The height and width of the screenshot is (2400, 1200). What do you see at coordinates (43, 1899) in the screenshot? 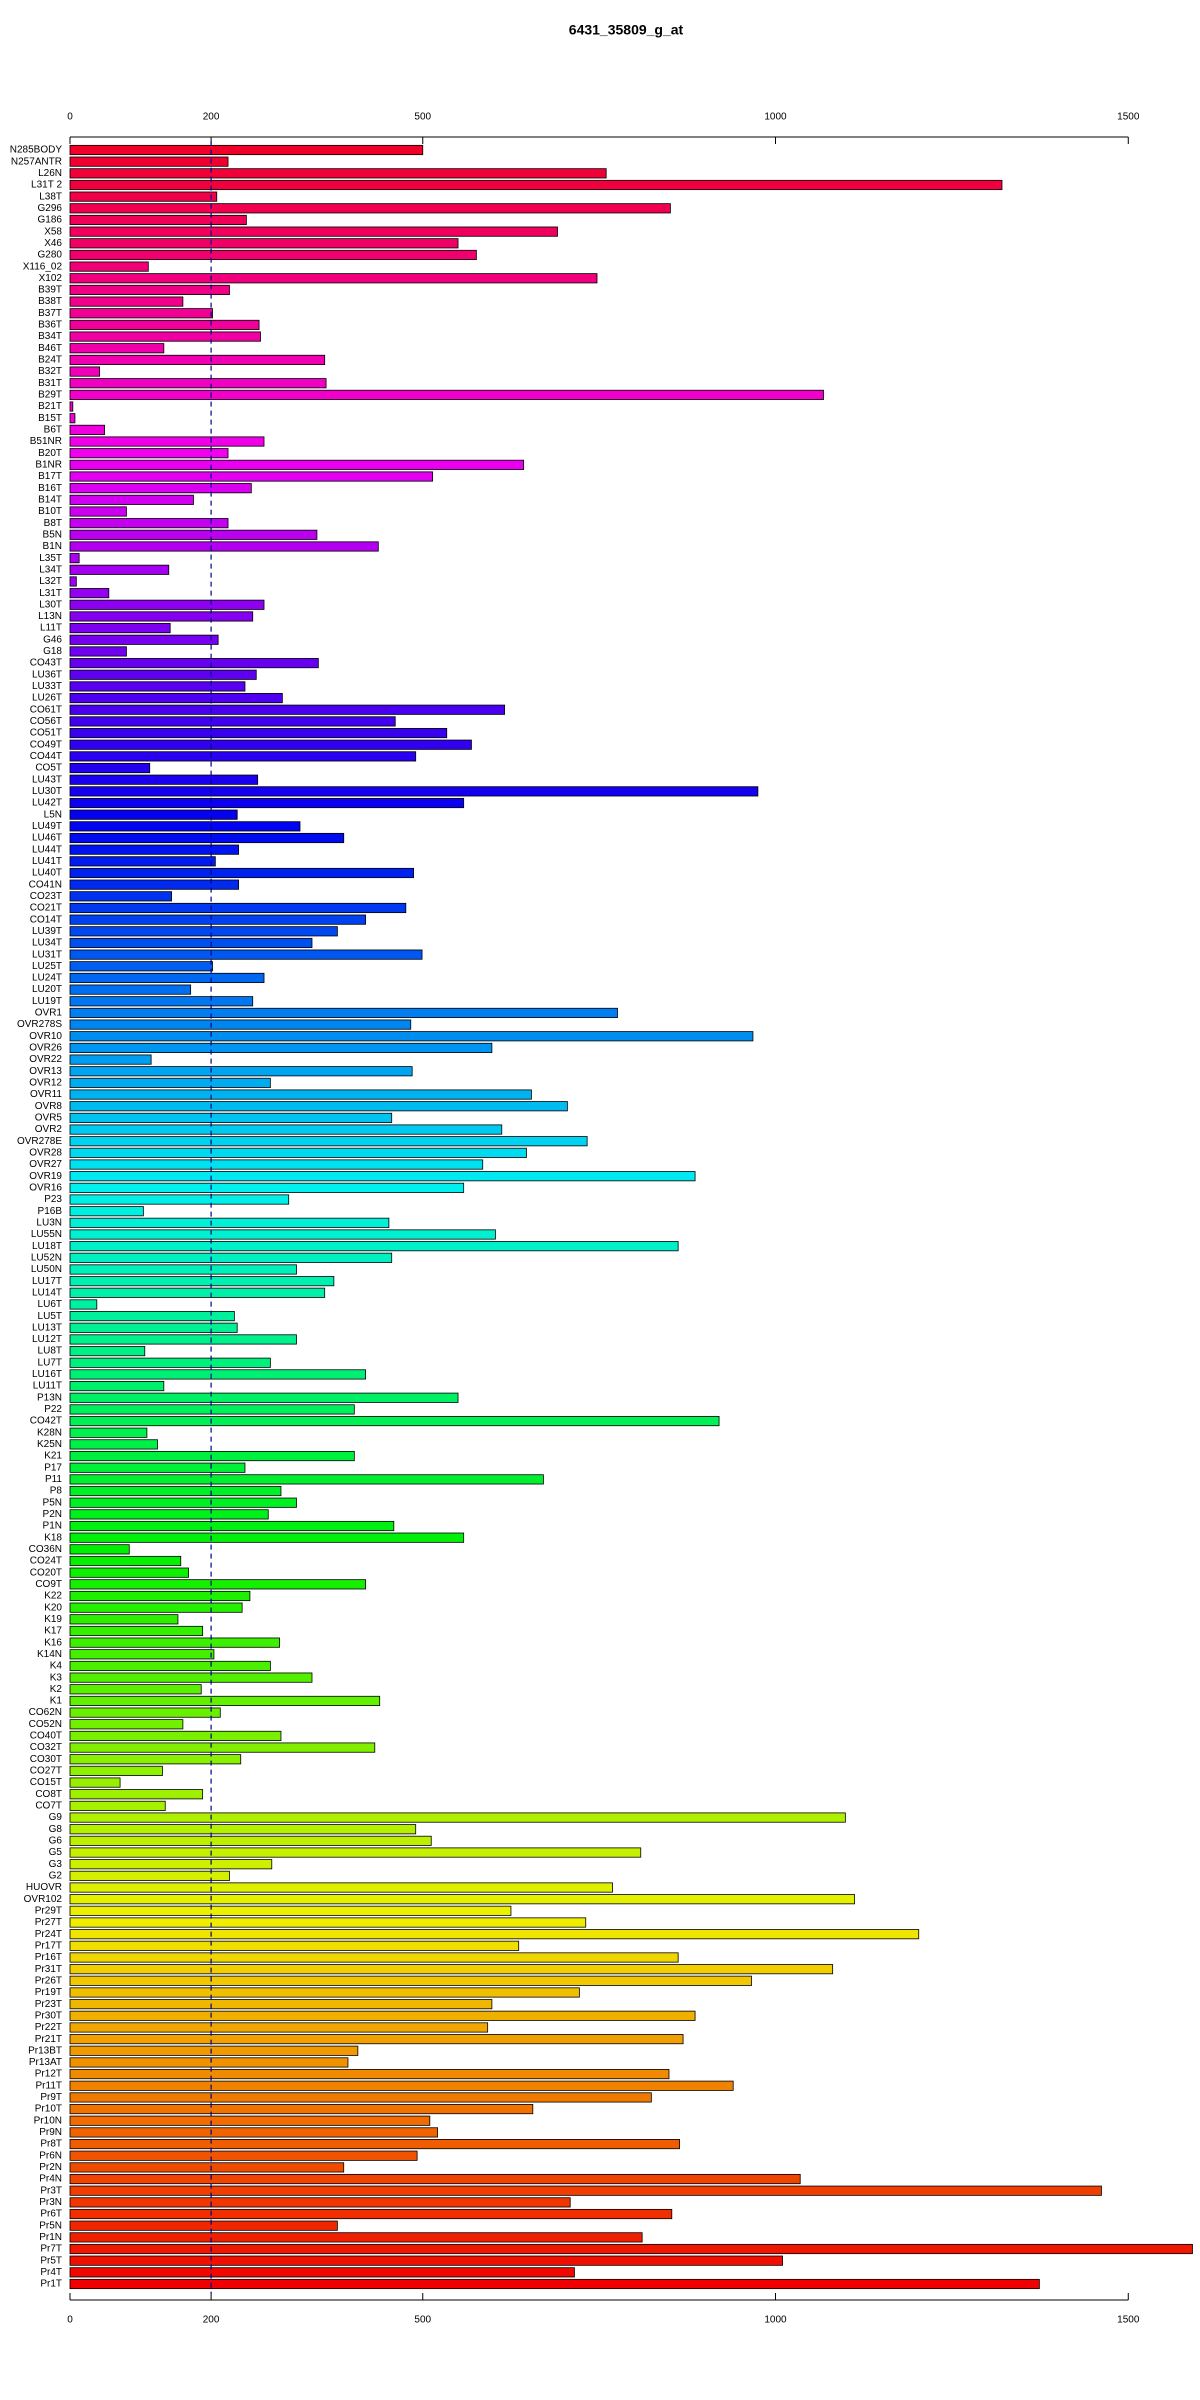
I see `y-tick-label: OVR102` at bounding box center [43, 1899].